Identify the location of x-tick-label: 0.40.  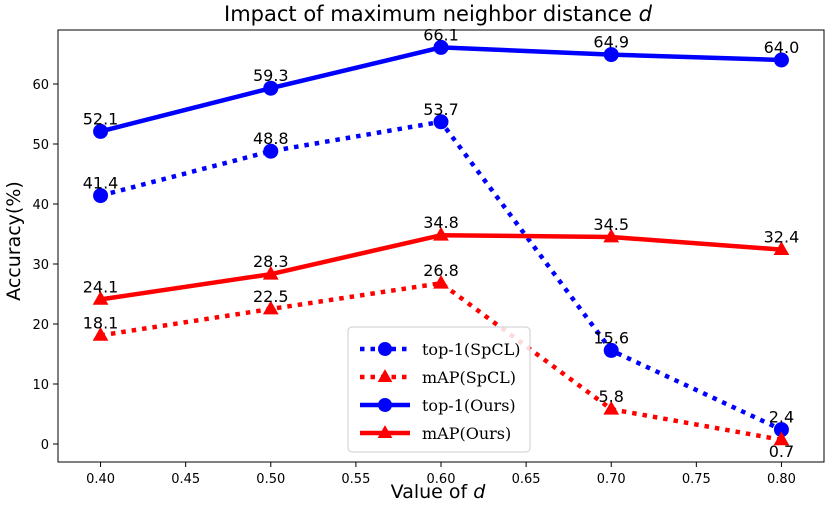
(100, 479).